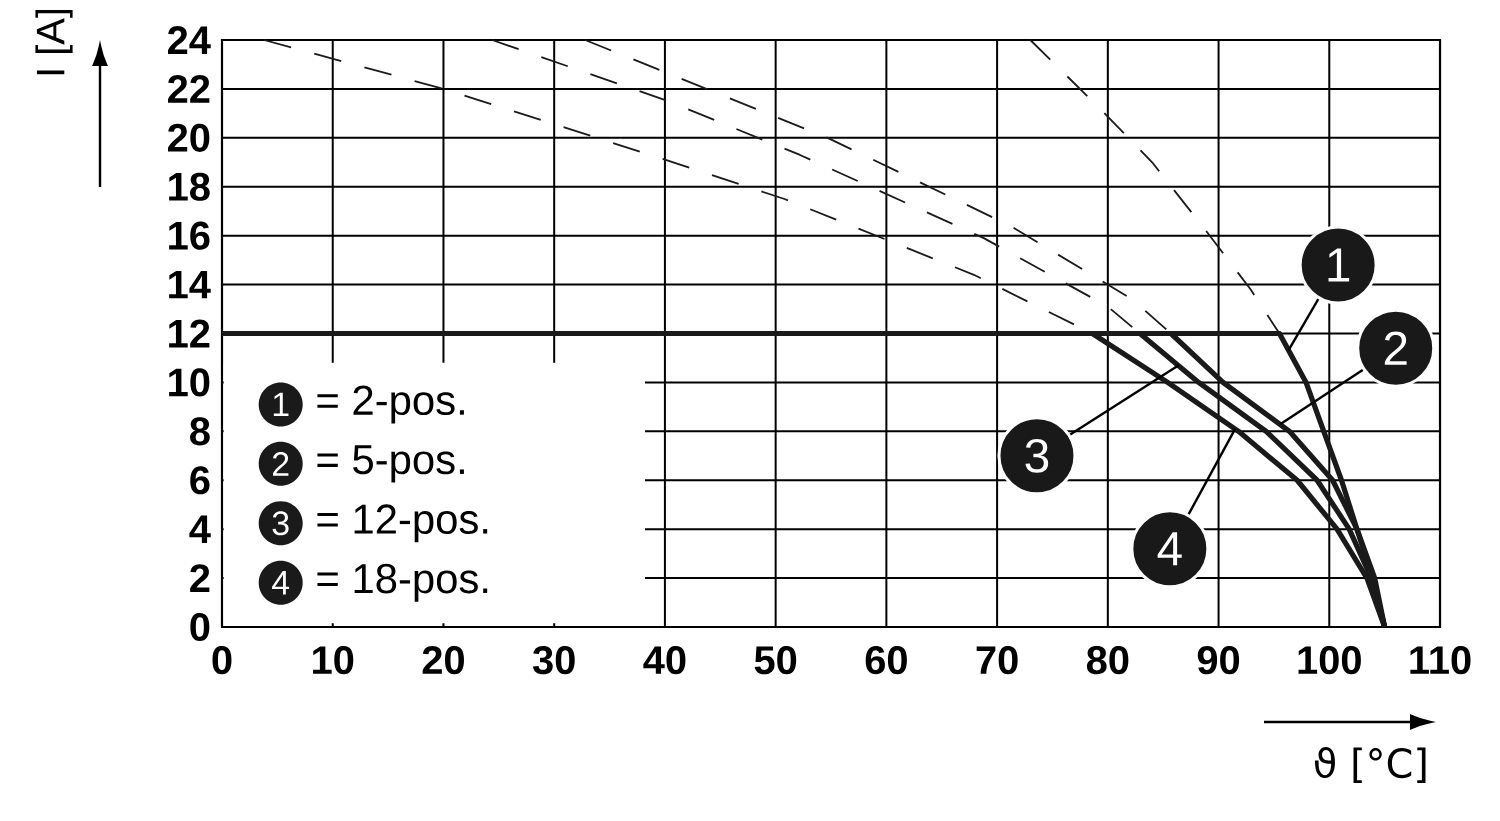 The height and width of the screenshot is (821, 1500). I want to click on legend-label: = 5-pos., so click(390, 464).